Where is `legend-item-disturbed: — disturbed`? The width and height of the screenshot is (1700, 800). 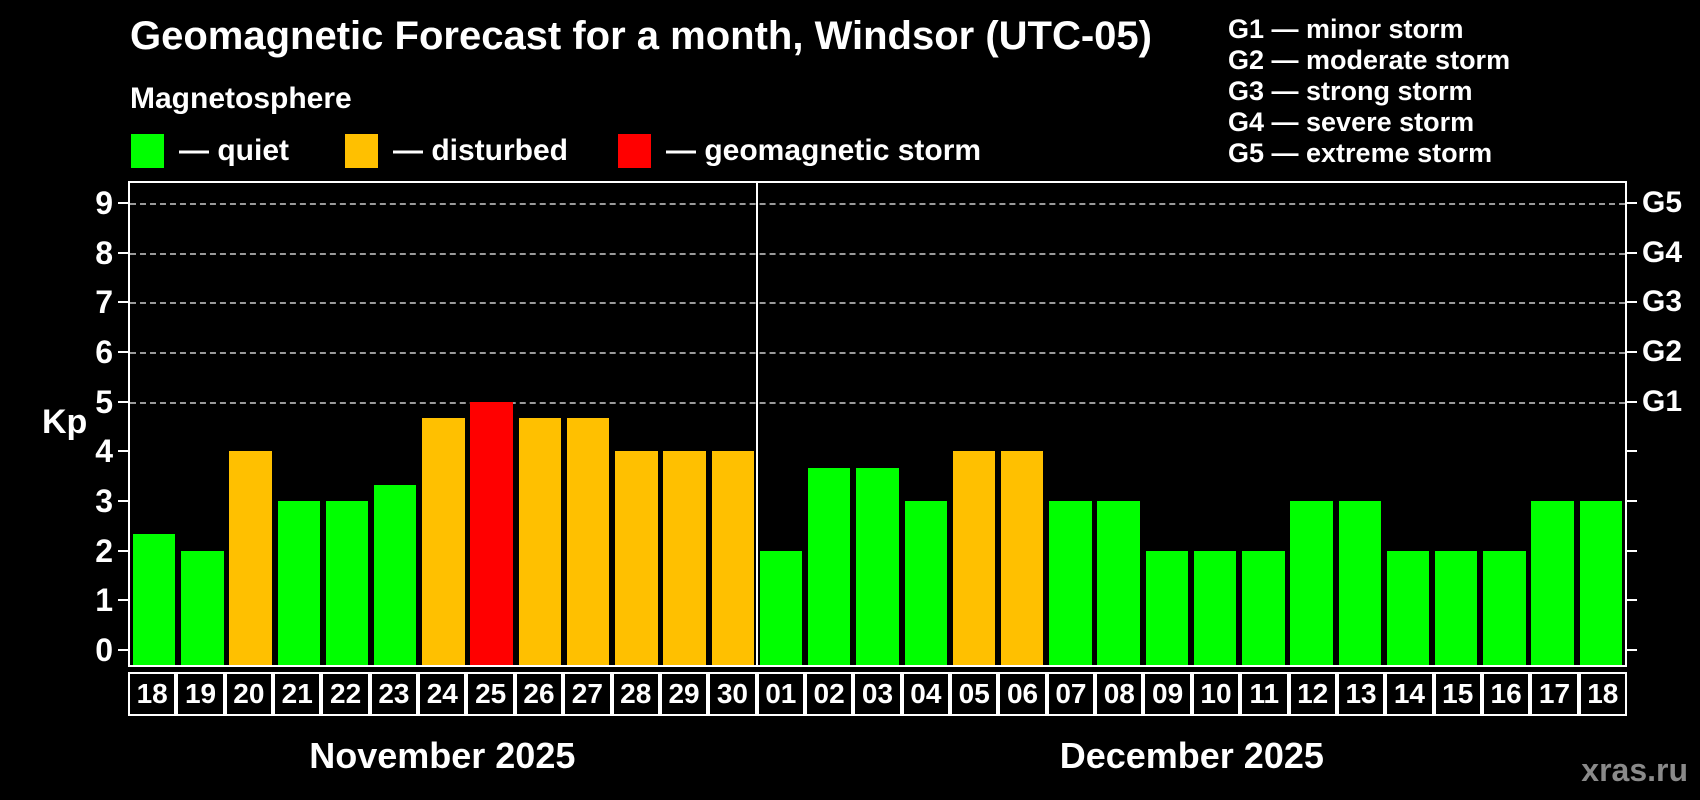
legend-item-disturbed: — disturbed is located at coordinates (456, 151).